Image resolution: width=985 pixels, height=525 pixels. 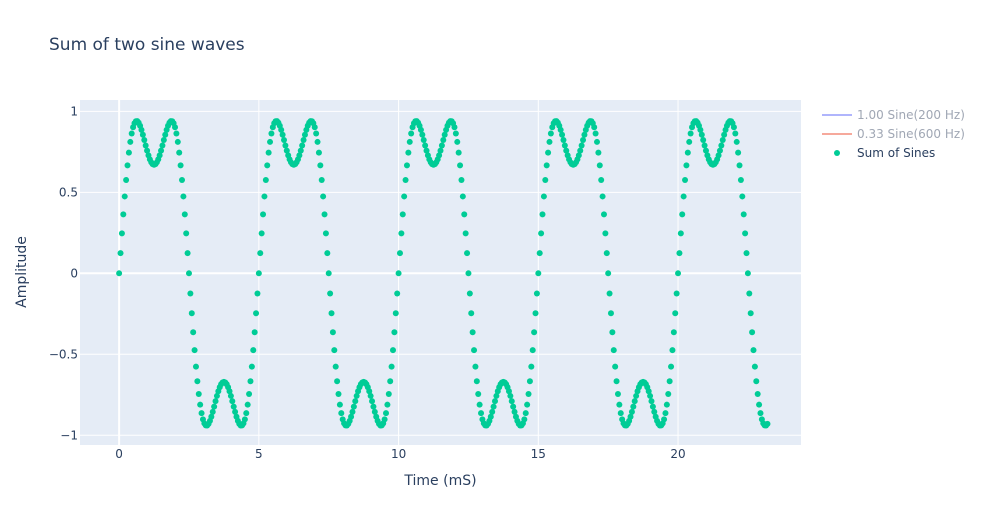 I want to click on legend-label-sine-600: 0.33 Sine(600 Hz), so click(x=911, y=134).